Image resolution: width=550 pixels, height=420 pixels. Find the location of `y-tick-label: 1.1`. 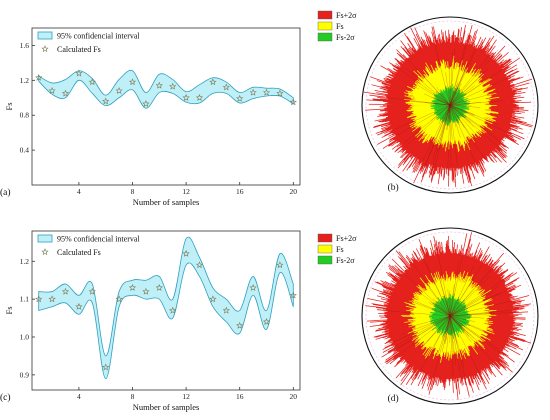

y-tick-label: 1.1 is located at coordinates (25, 299).